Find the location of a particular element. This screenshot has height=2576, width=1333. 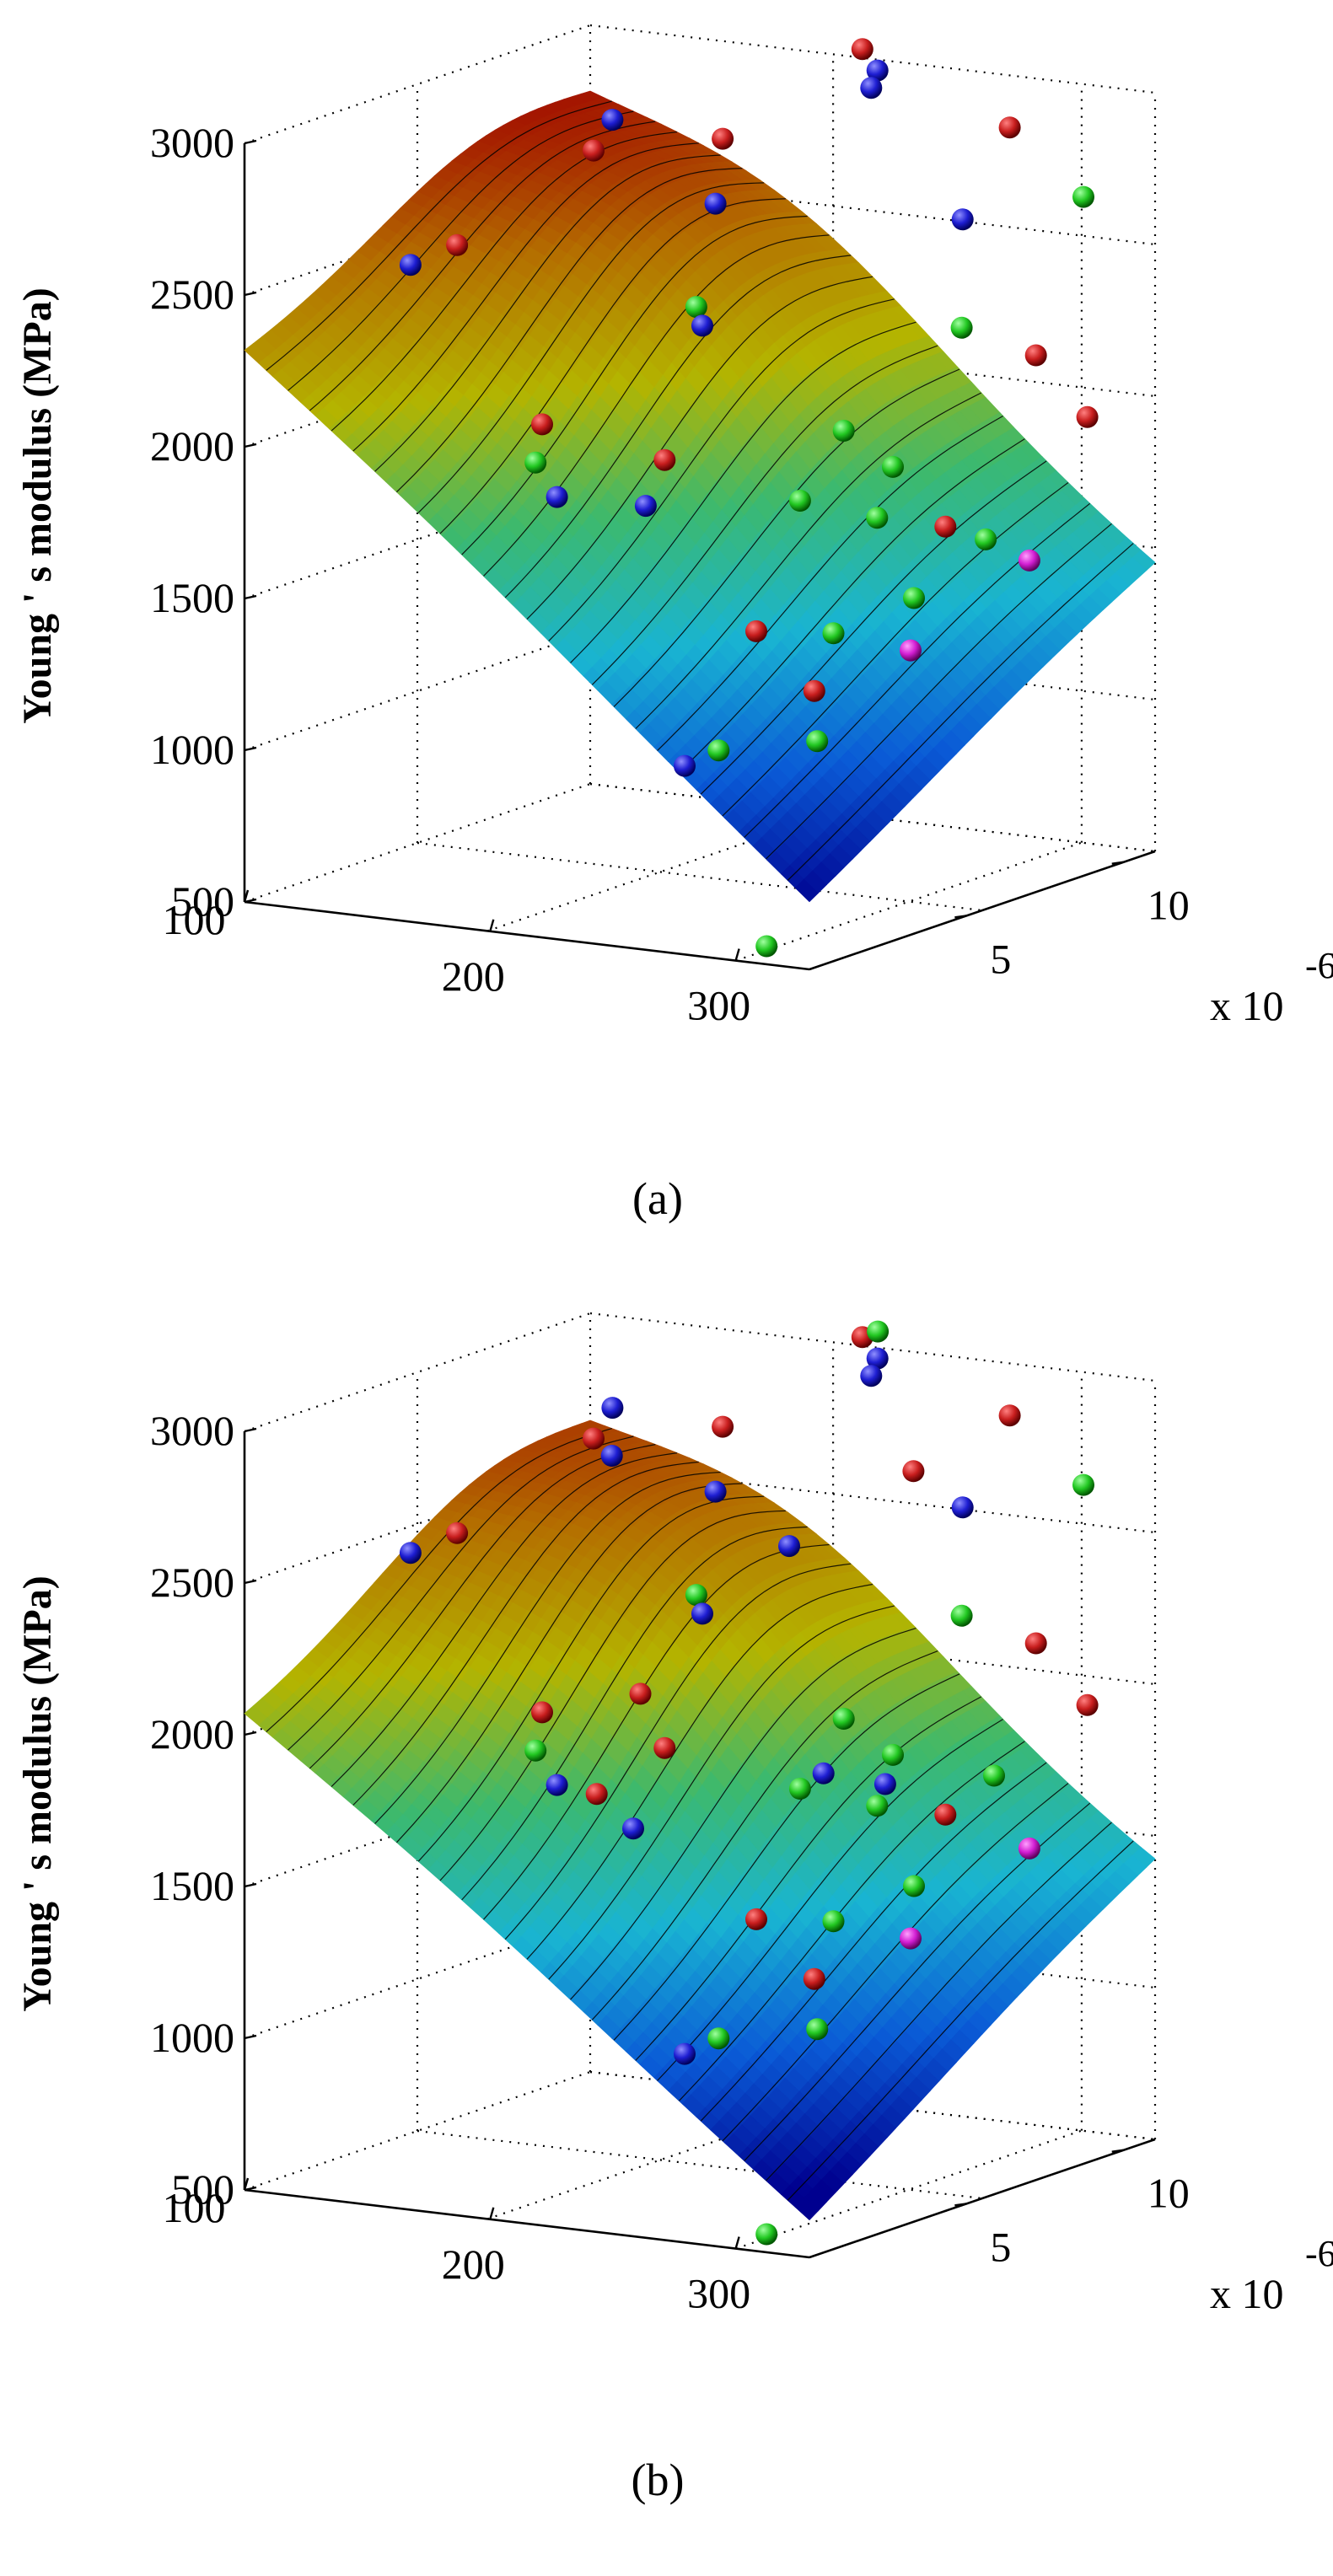

x-tick-mark is located at coordinates (247, 2184).